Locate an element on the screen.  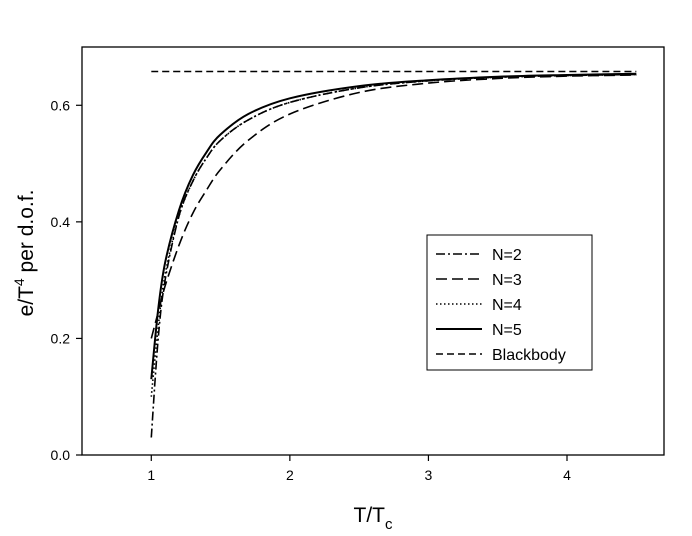
y-axis-ticks: 0.0 0.2 0.4 0.6 is located at coordinates (66, 280).